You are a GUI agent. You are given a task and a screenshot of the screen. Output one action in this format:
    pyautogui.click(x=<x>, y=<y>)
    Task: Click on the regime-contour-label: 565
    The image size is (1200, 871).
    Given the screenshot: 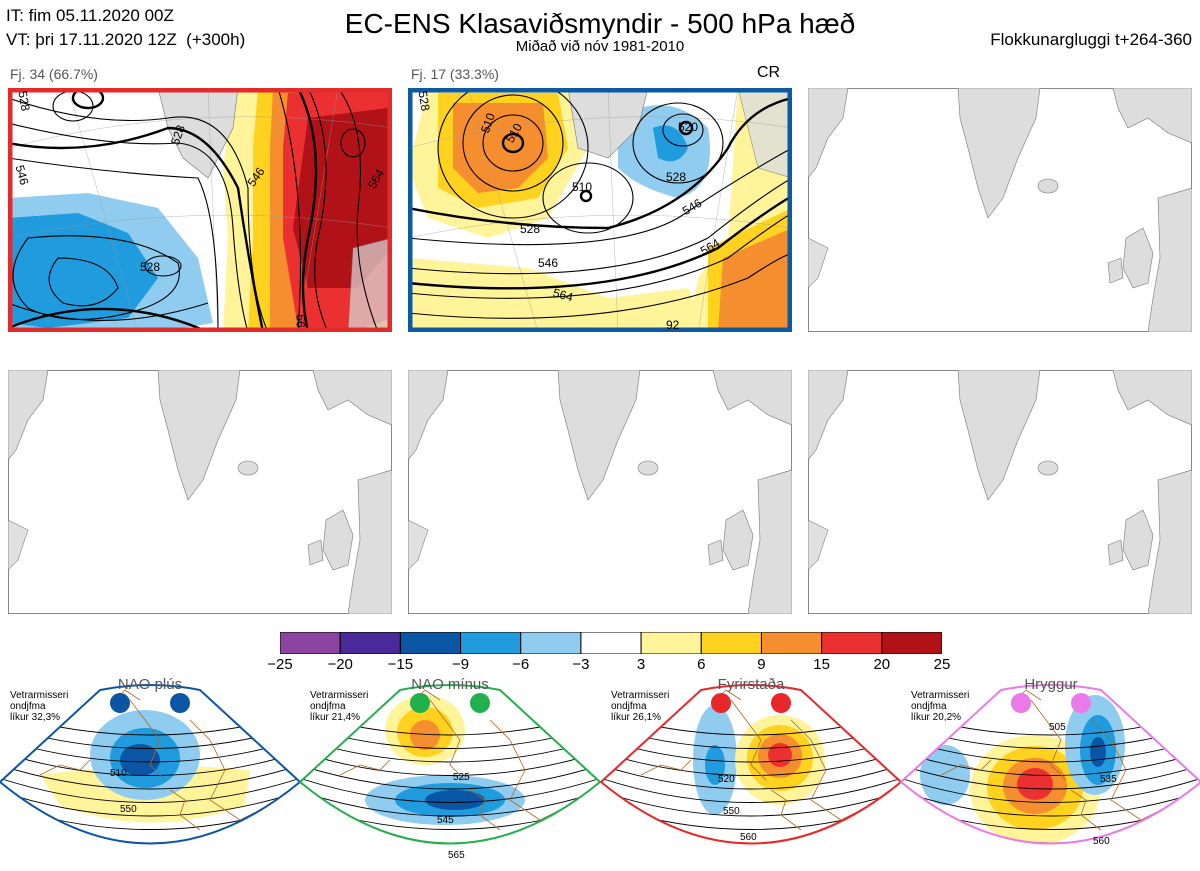 What is the action you would take?
    pyautogui.click(x=456, y=855)
    